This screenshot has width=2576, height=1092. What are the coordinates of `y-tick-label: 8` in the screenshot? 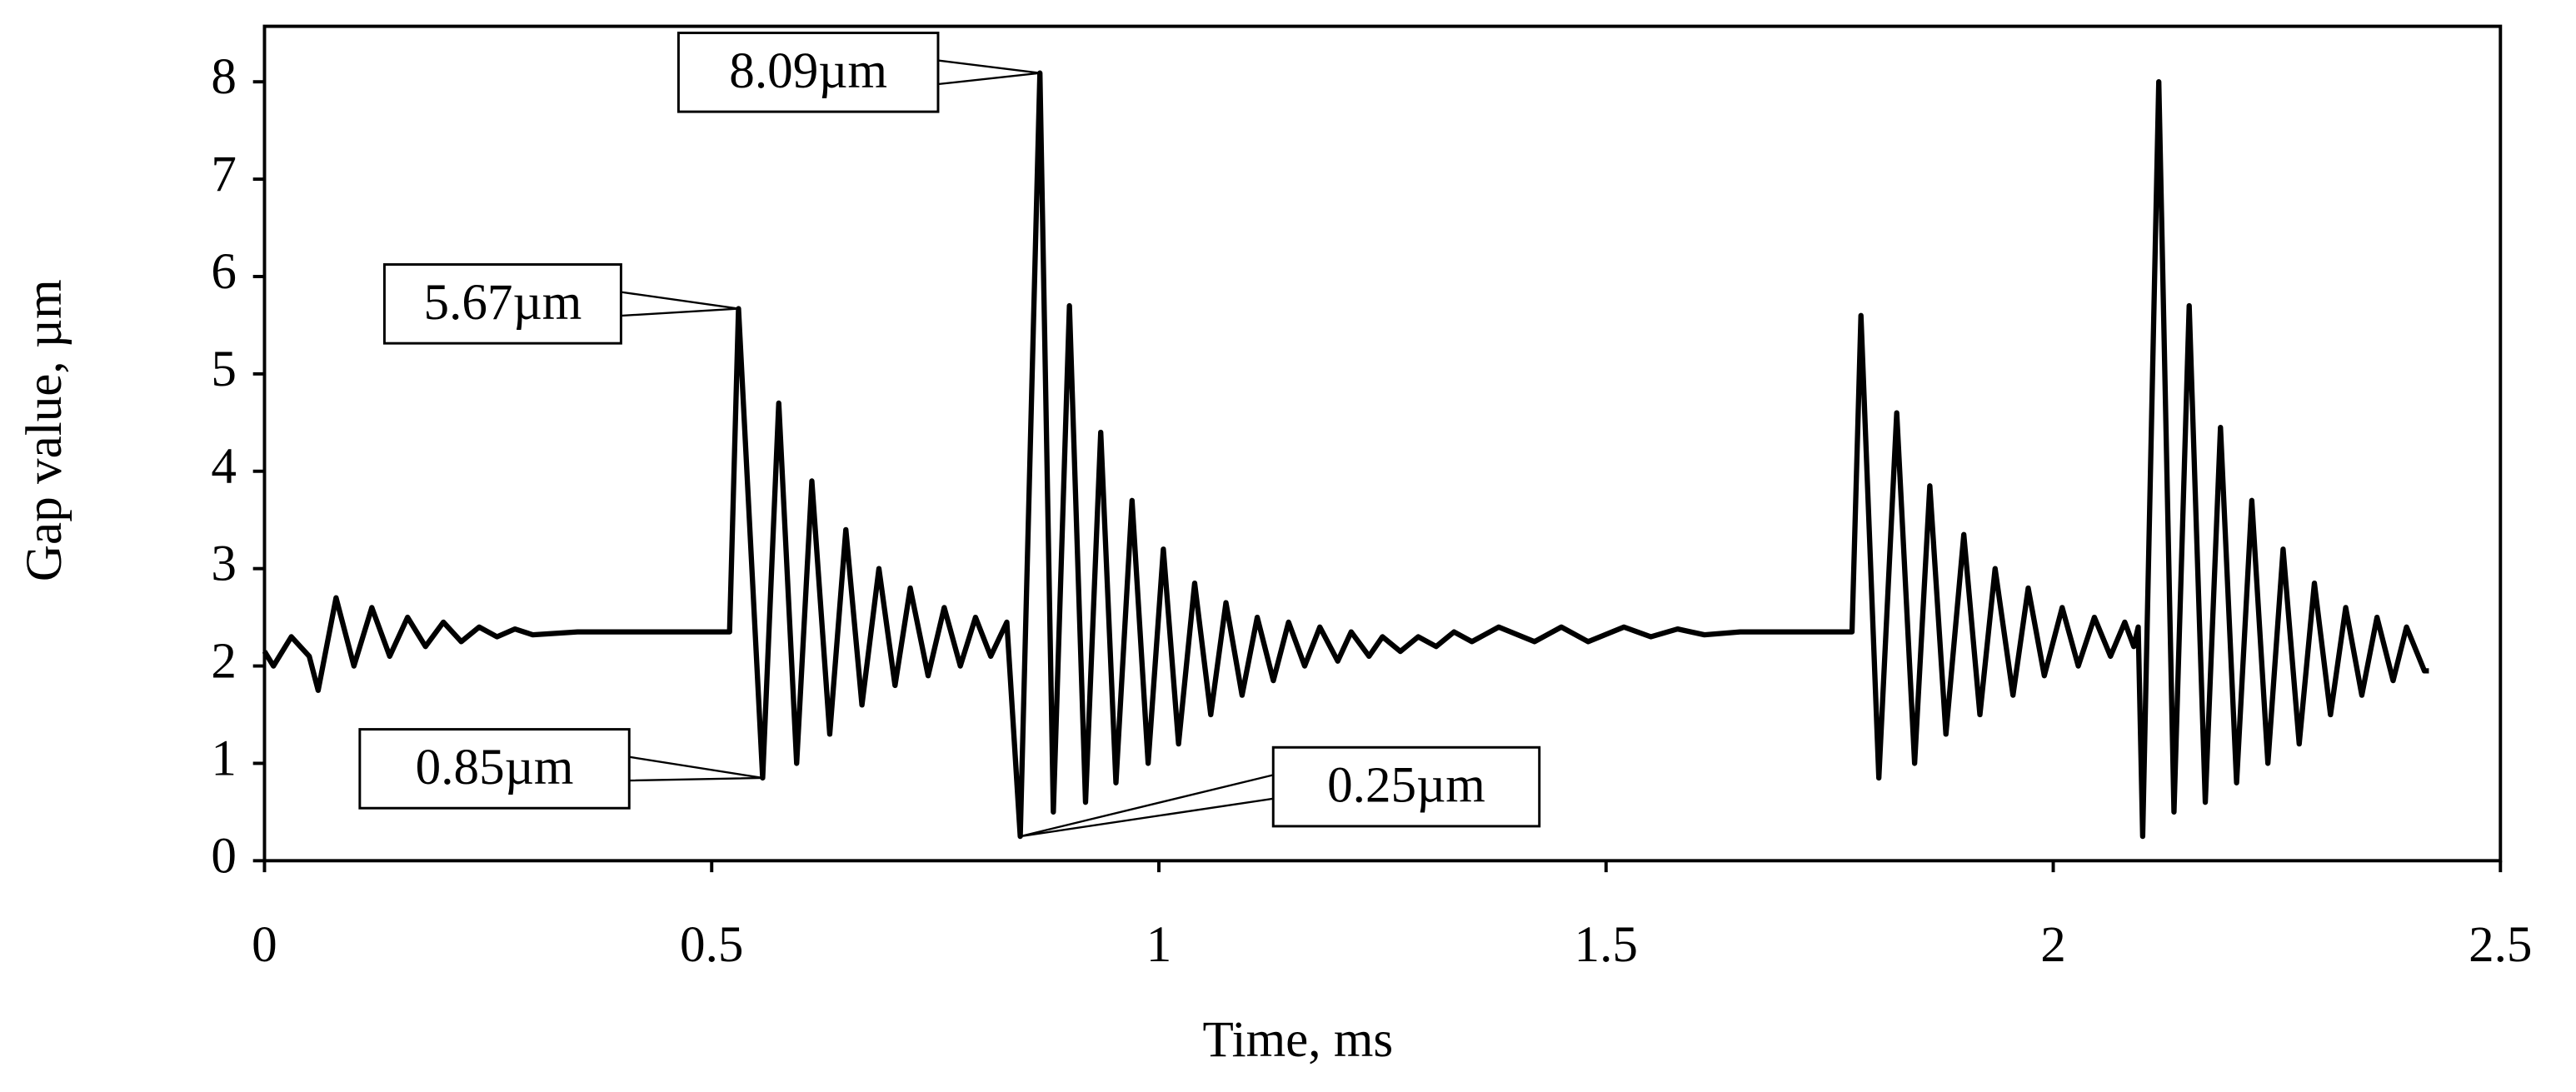 It's located at (224, 77).